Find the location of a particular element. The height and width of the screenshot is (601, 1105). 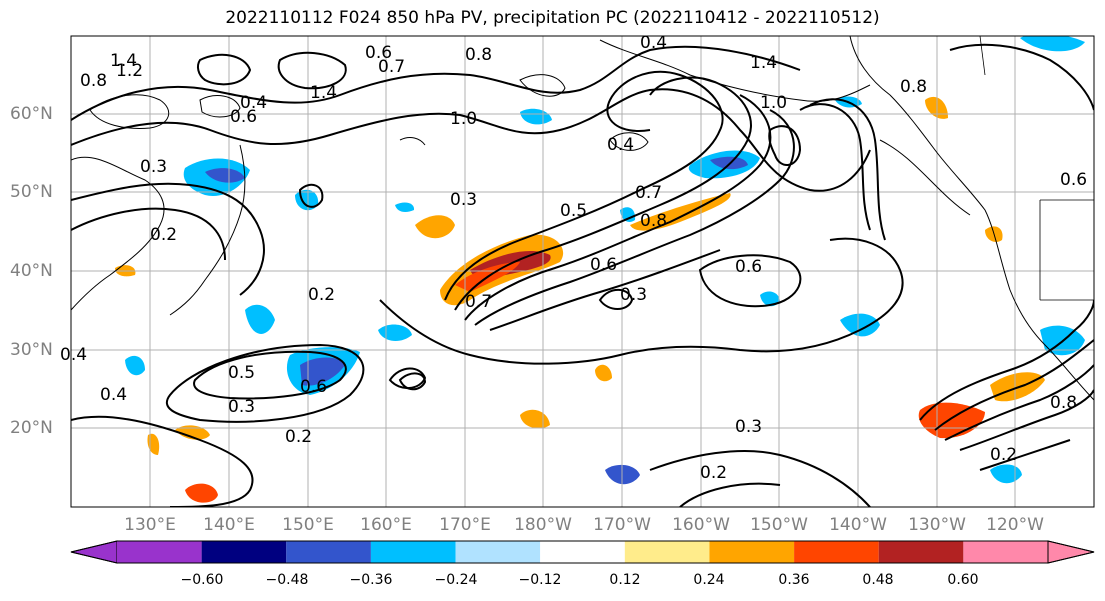

colorbar-tick: 0.60 is located at coordinates (963, 580).